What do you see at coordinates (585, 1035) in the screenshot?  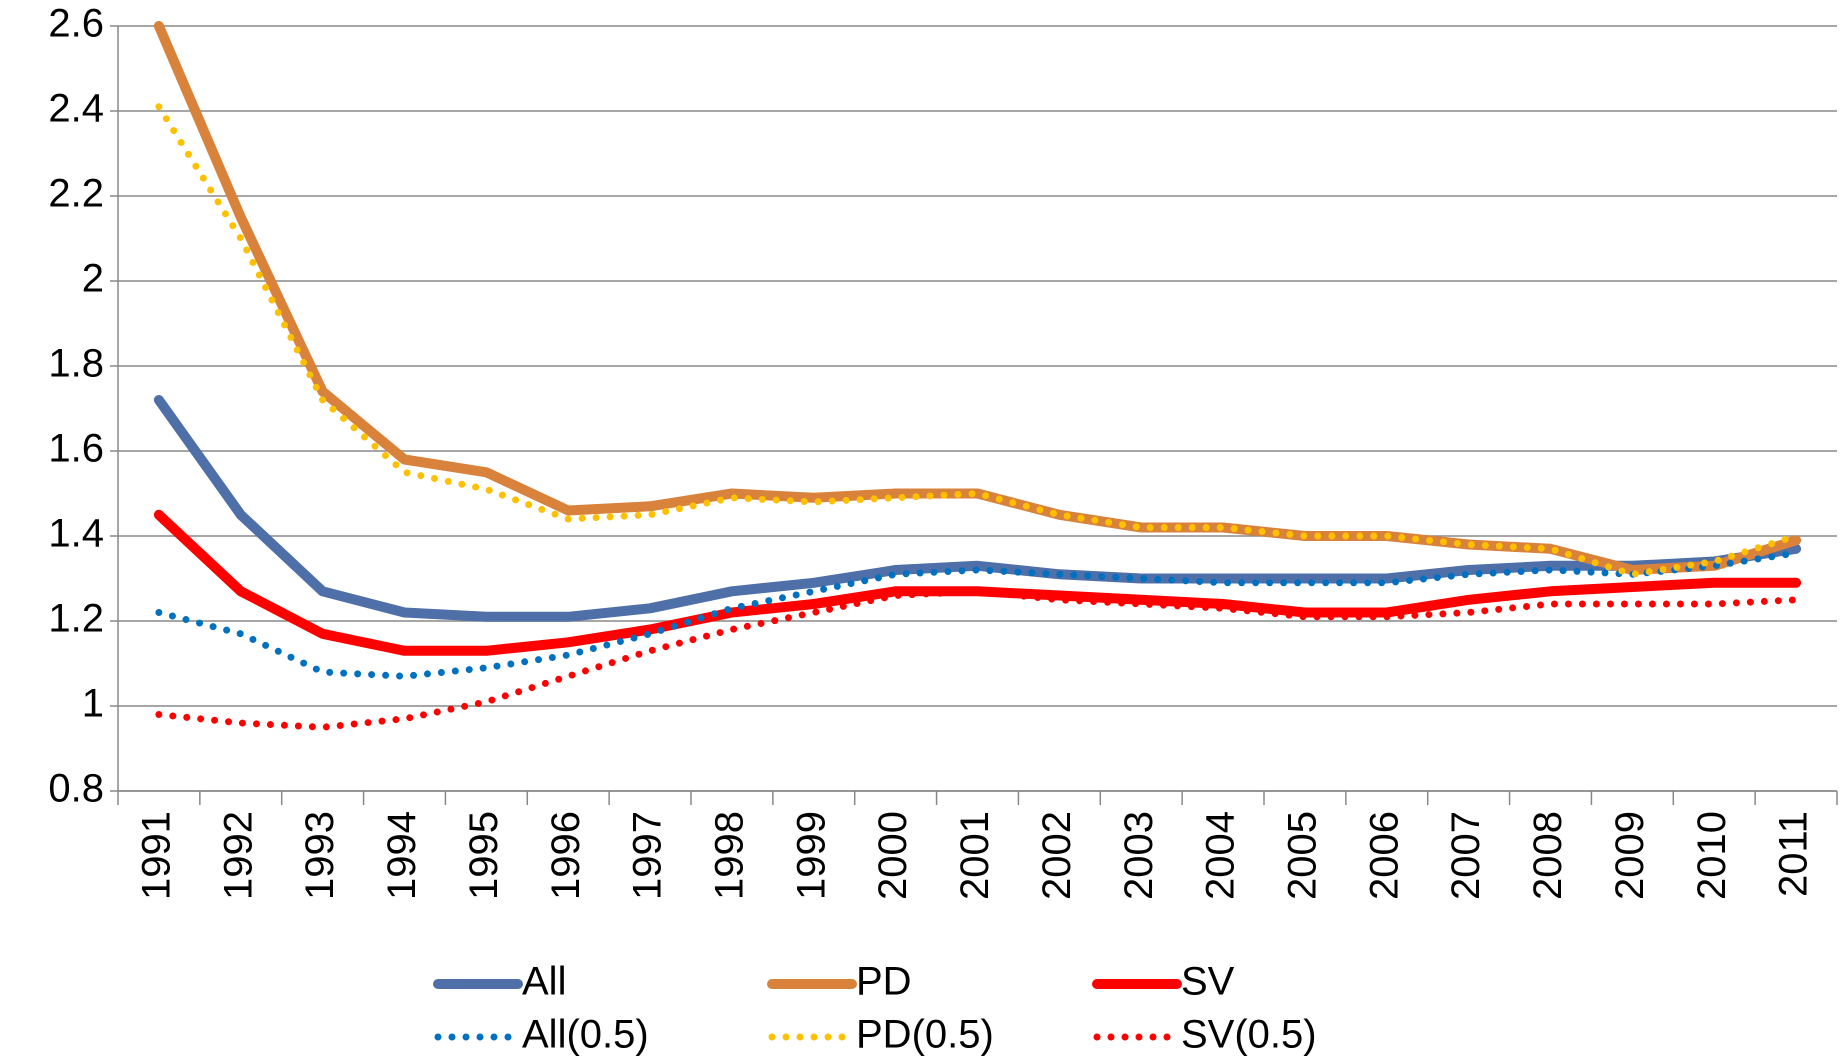 I see `legend-label: All(0.5)` at bounding box center [585, 1035].